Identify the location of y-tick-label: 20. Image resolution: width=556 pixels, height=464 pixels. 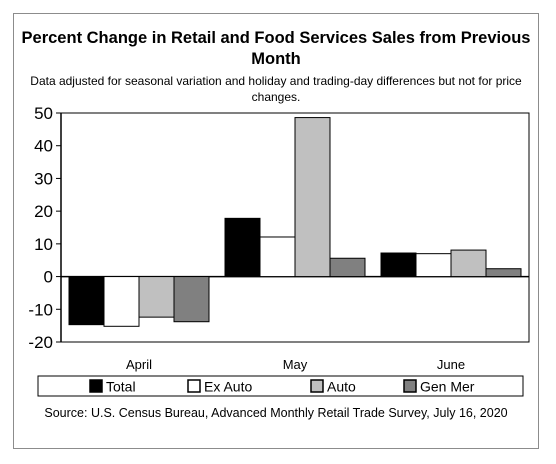
(43, 211).